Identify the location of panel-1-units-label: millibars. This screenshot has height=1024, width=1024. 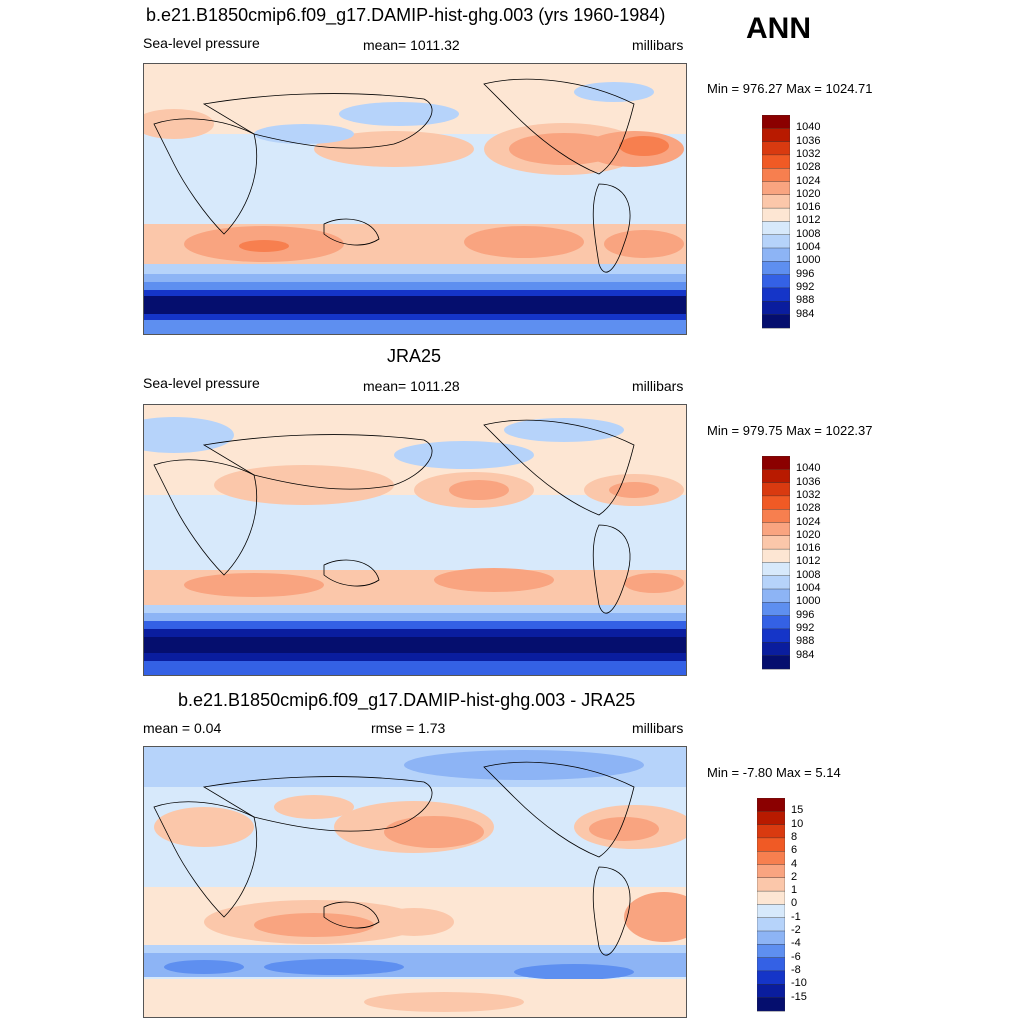
(658, 45).